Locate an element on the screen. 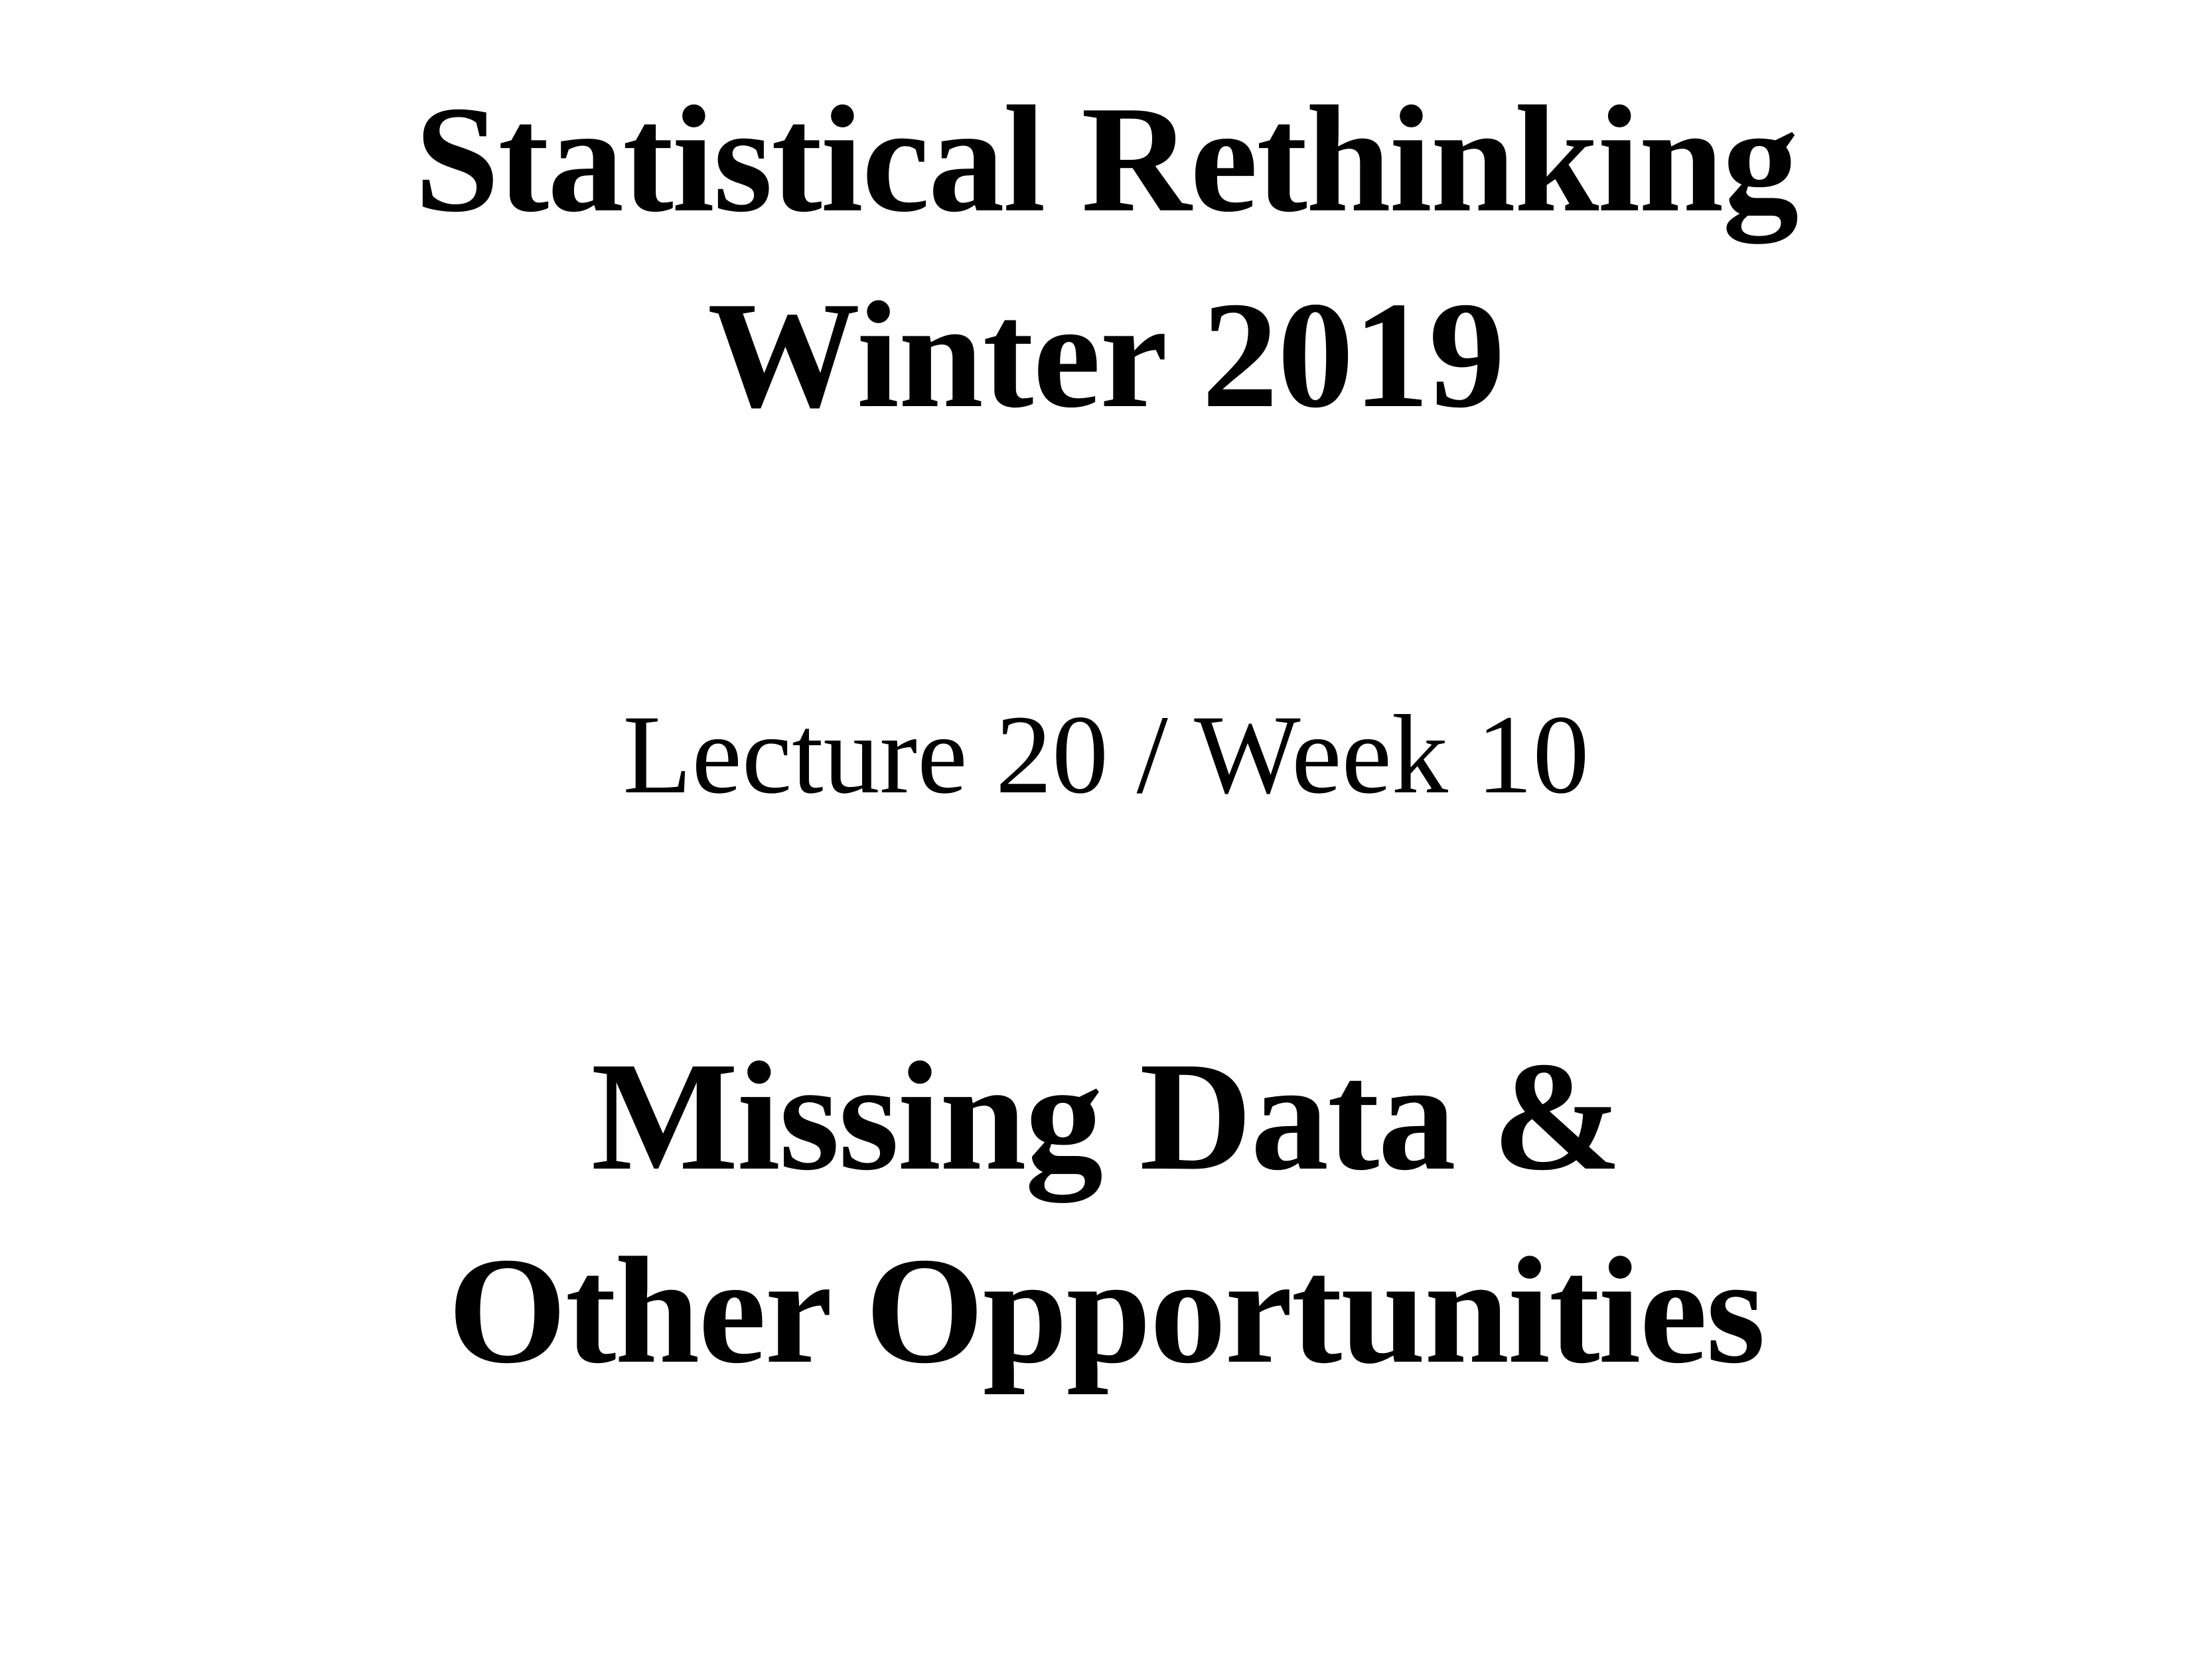 The height and width of the screenshot is (1659, 2212). course-title: Statistical Rethinking is located at coordinates (1107, 159).